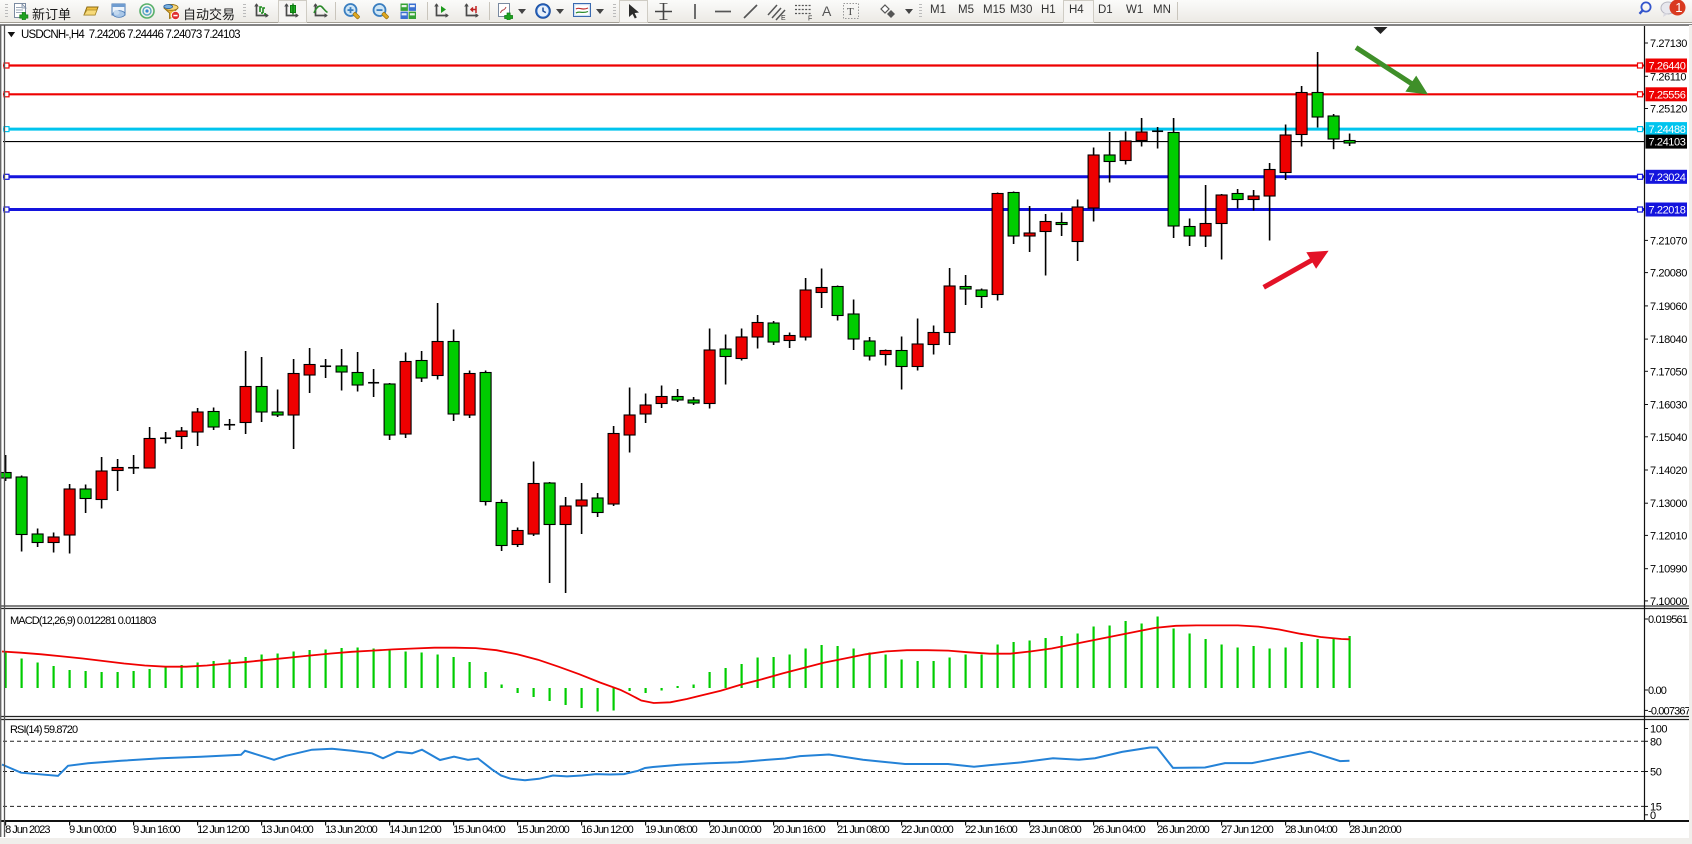  I want to click on svg-text: F, so click(810, 19).